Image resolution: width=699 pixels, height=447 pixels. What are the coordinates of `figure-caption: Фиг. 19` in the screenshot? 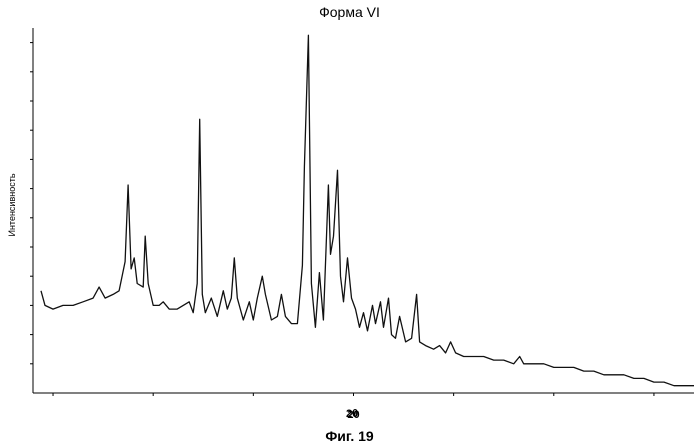 It's located at (349, 436).